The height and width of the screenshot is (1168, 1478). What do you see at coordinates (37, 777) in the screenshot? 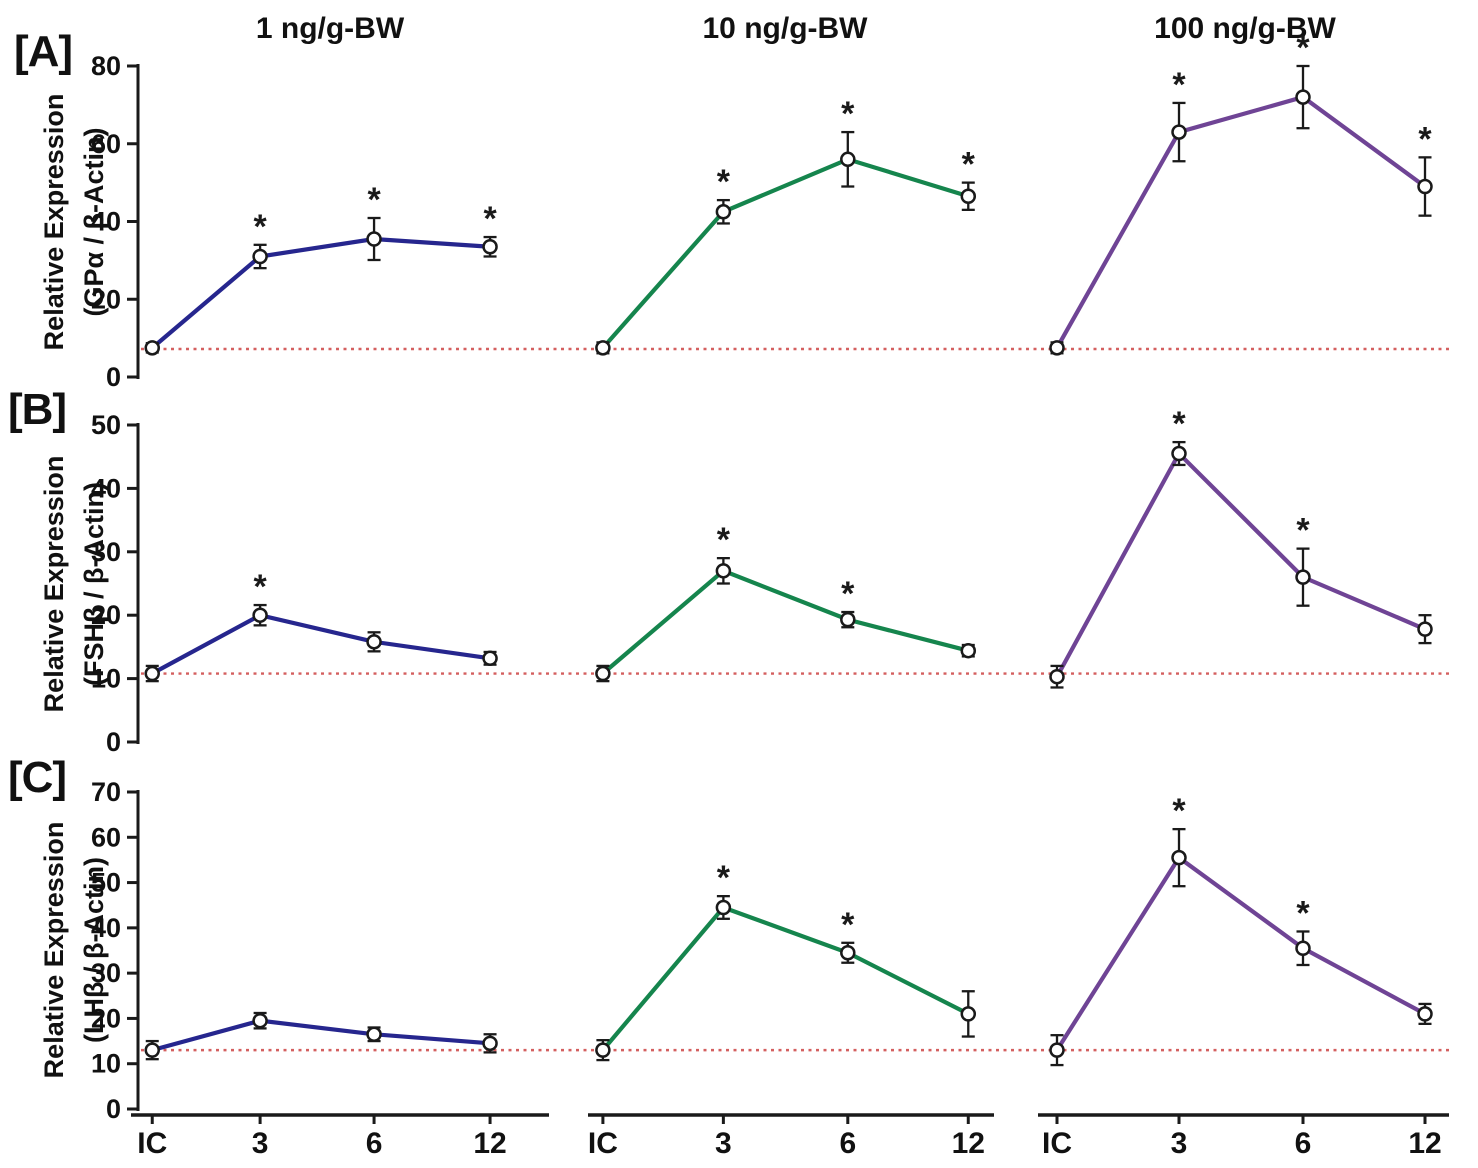
I see `panel-tag-c: [C]` at bounding box center [37, 777].